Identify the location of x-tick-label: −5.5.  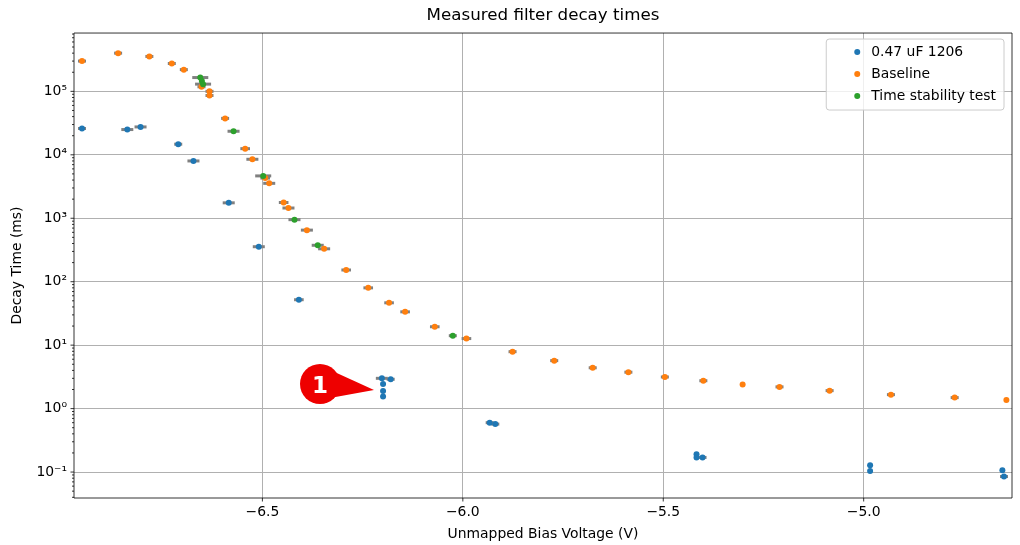
(663, 510).